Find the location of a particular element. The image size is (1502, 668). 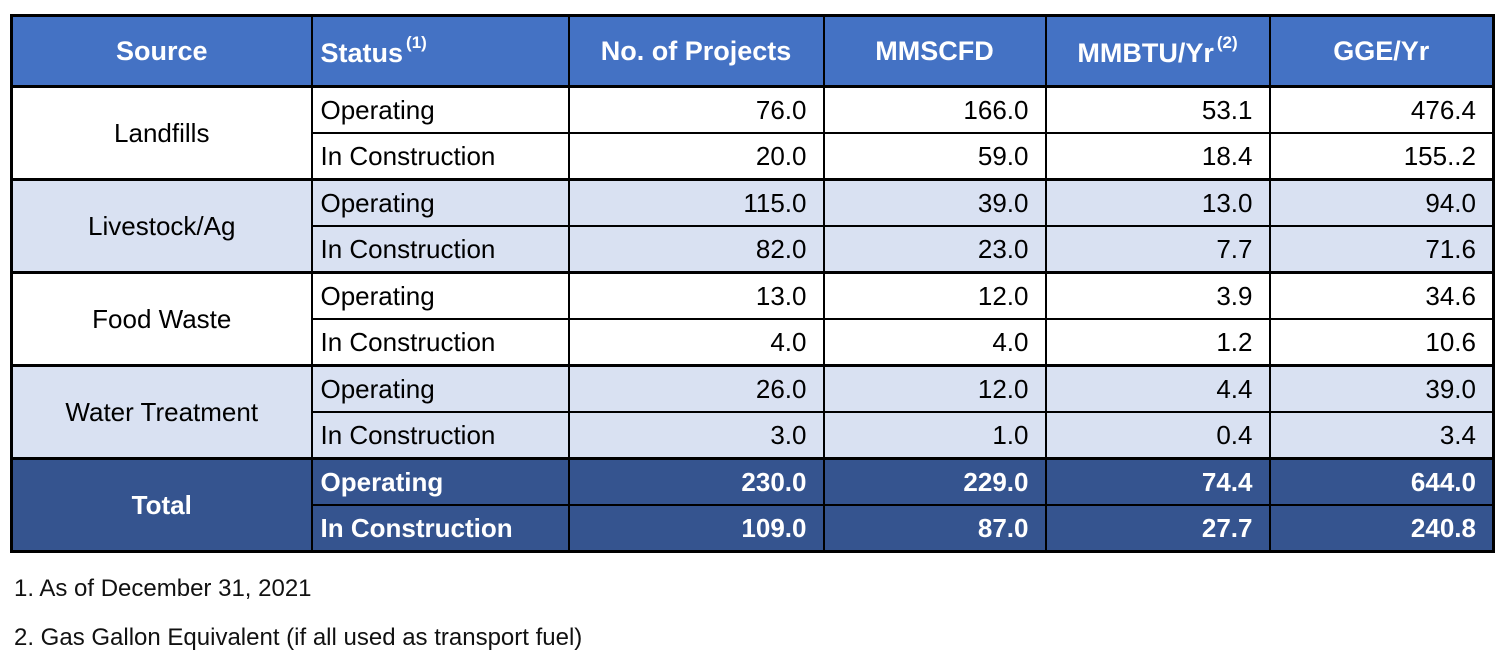

mmbtu-cell: 7.7 is located at coordinates (1157, 249).